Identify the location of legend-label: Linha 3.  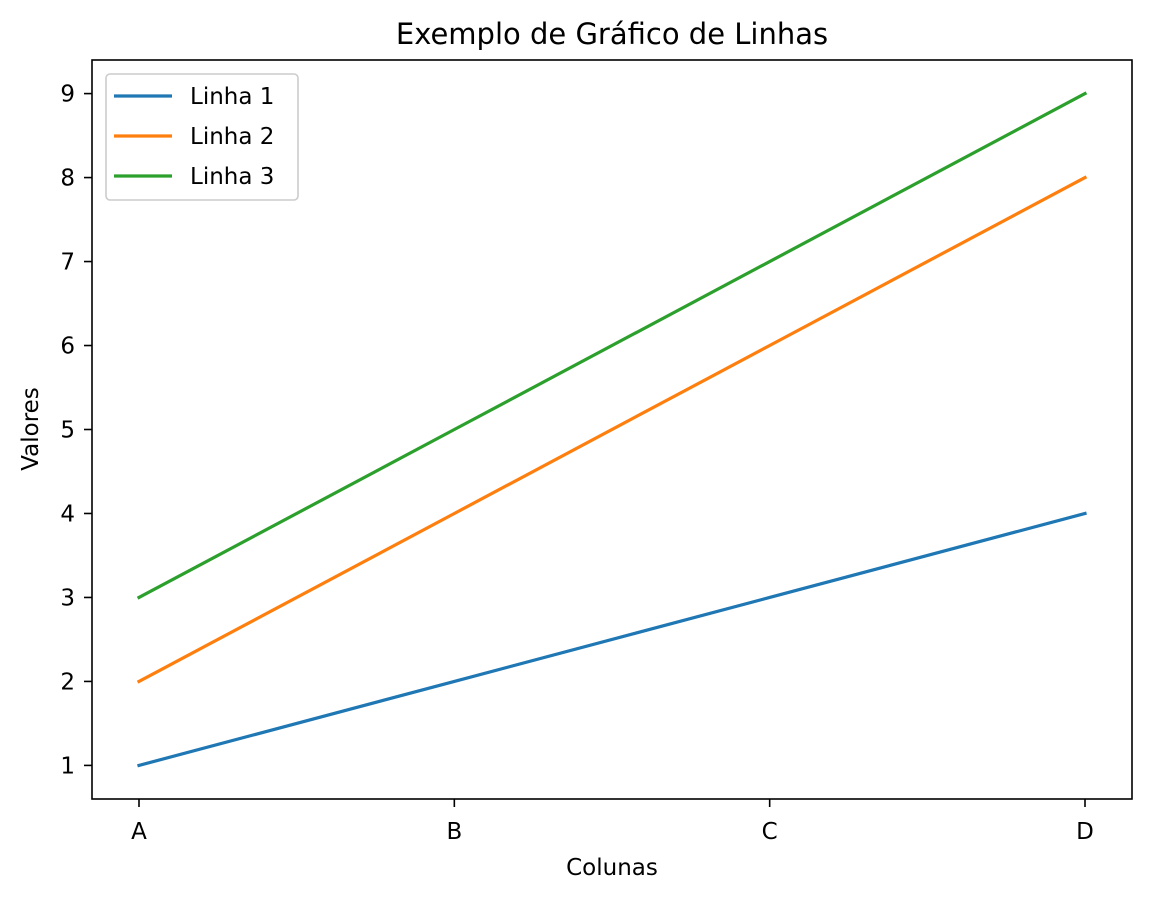
(232, 177).